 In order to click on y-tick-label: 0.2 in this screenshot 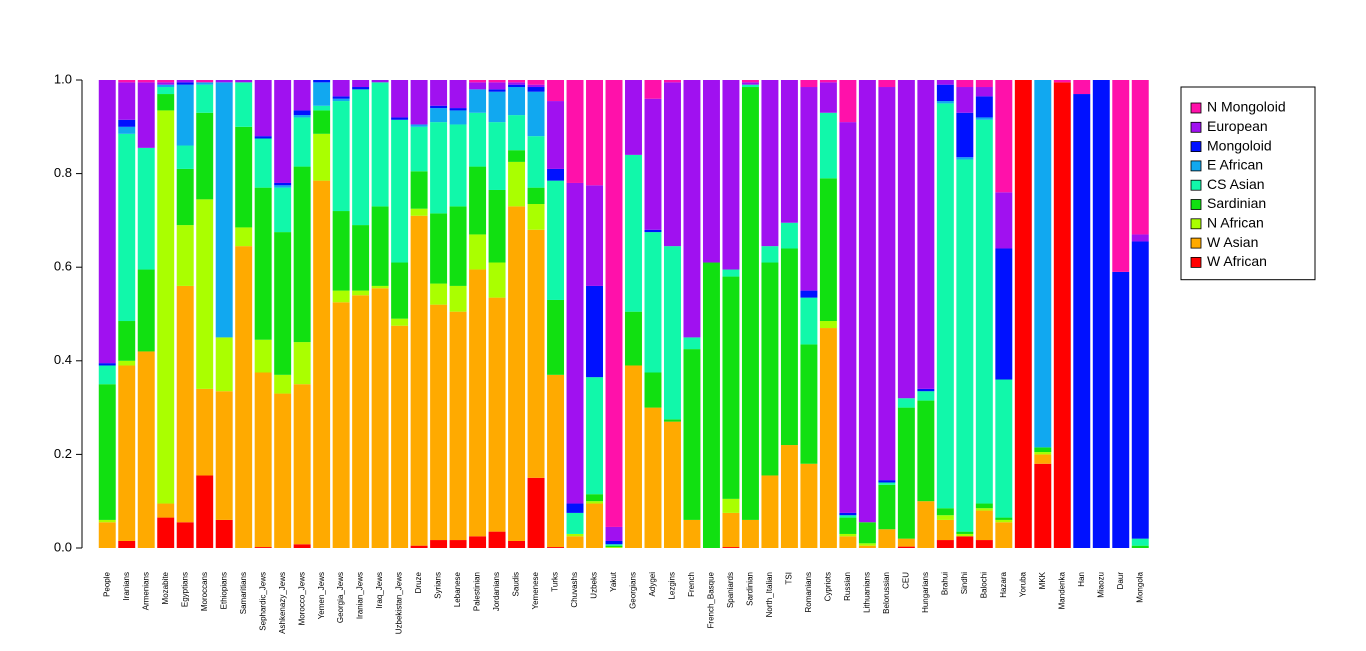, I will do `click(63, 453)`.